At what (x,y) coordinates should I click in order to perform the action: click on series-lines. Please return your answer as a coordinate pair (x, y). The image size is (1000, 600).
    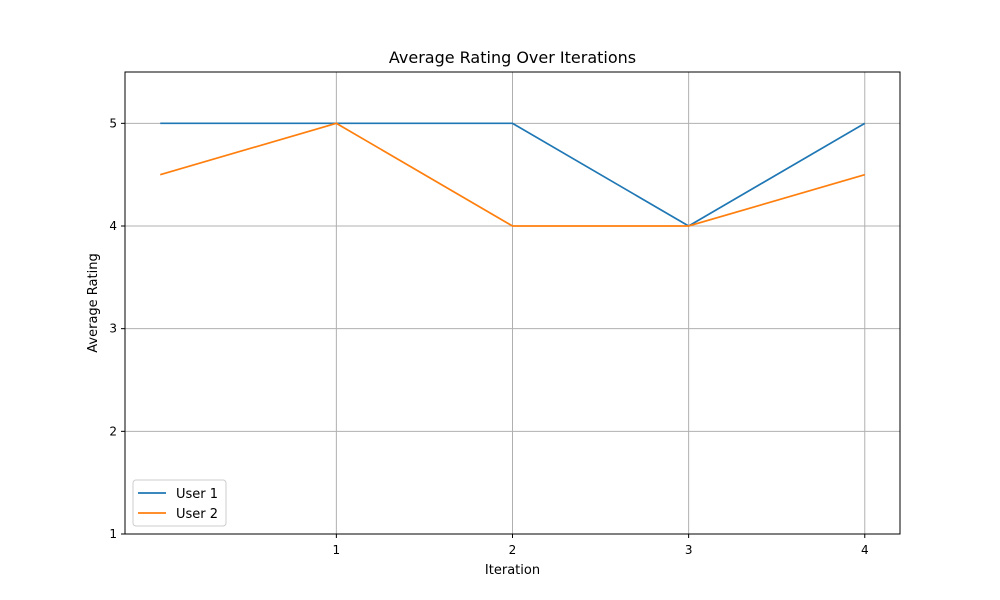
    Looking at the image, I should click on (512, 174).